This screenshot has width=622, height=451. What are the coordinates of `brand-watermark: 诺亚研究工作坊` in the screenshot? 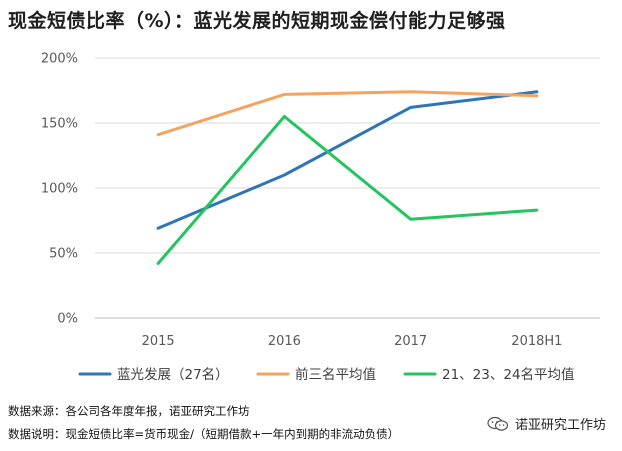 It's located at (546, 423).